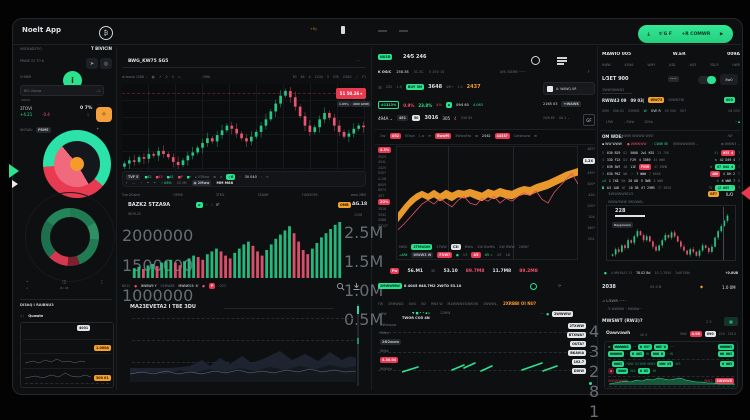  Describe the element at coordinates (606, 65) in the screenshot. I see `right-tab: HWW` at that location.